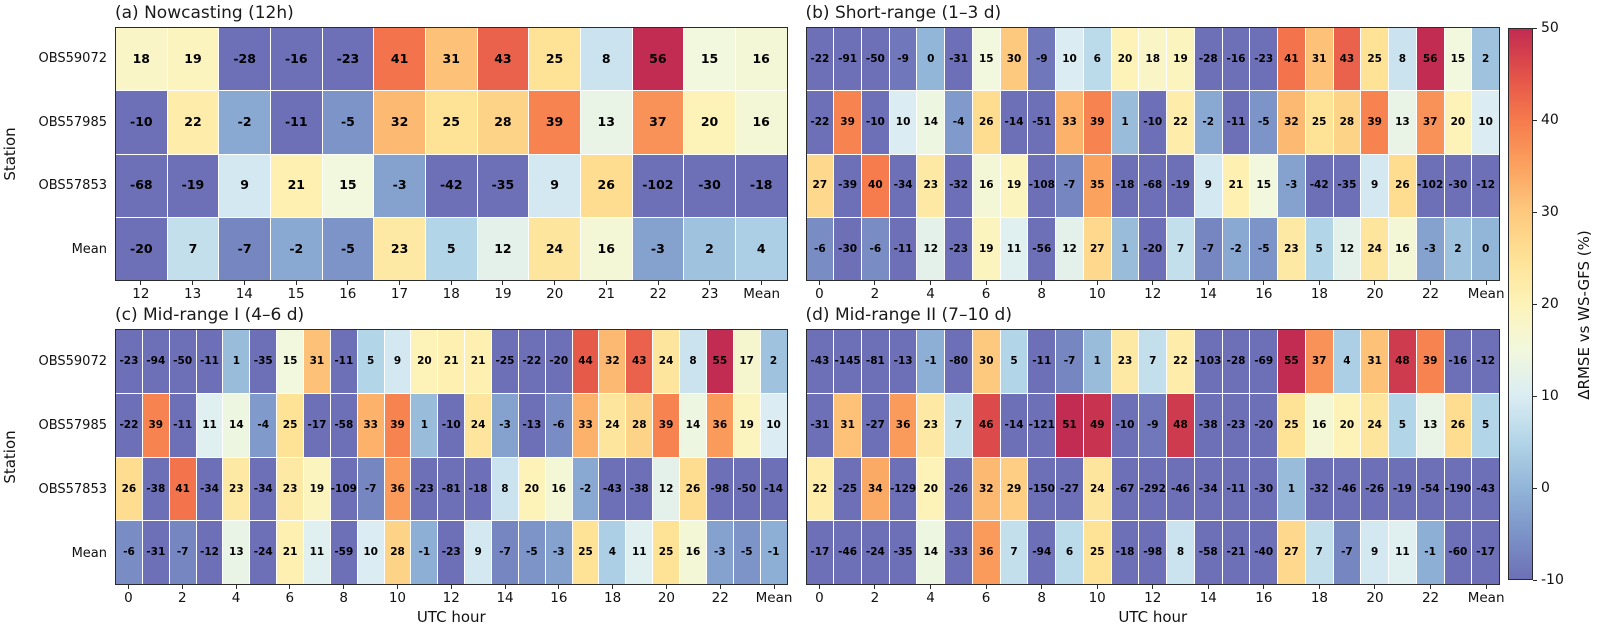 This screenshot has width=1600, height=630. I want to click on heatmap-cell: -59, so click(343, 552).